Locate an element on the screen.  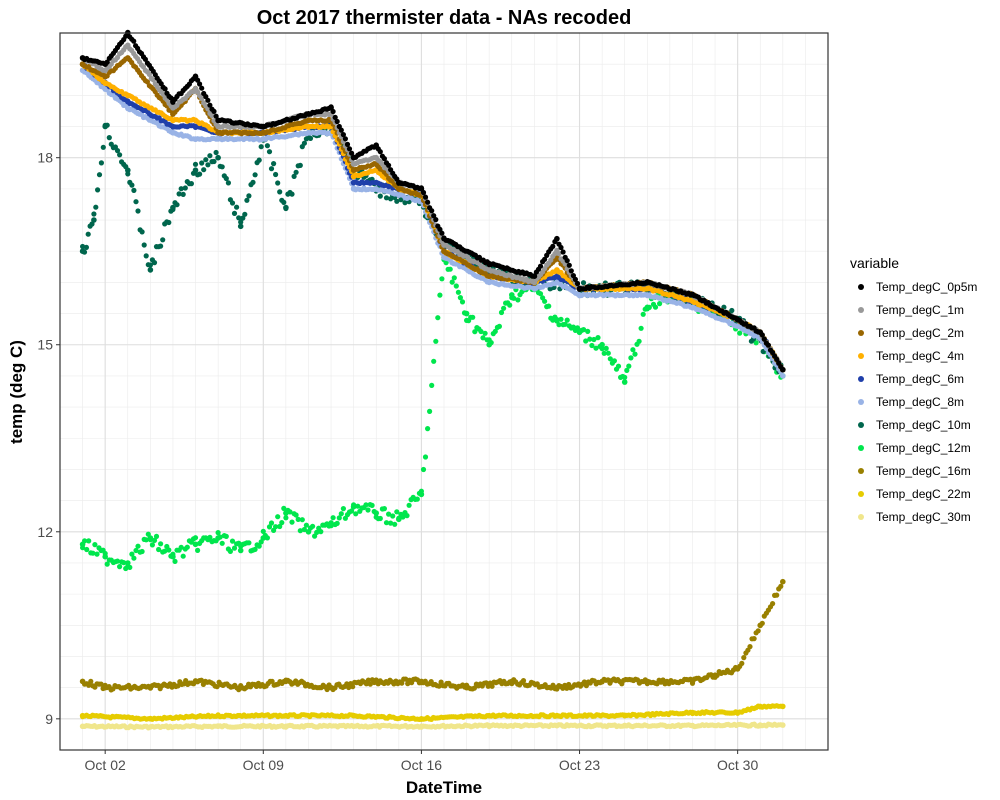
legend-label: Temp_degC_16m is located at coordinates (923, 471).